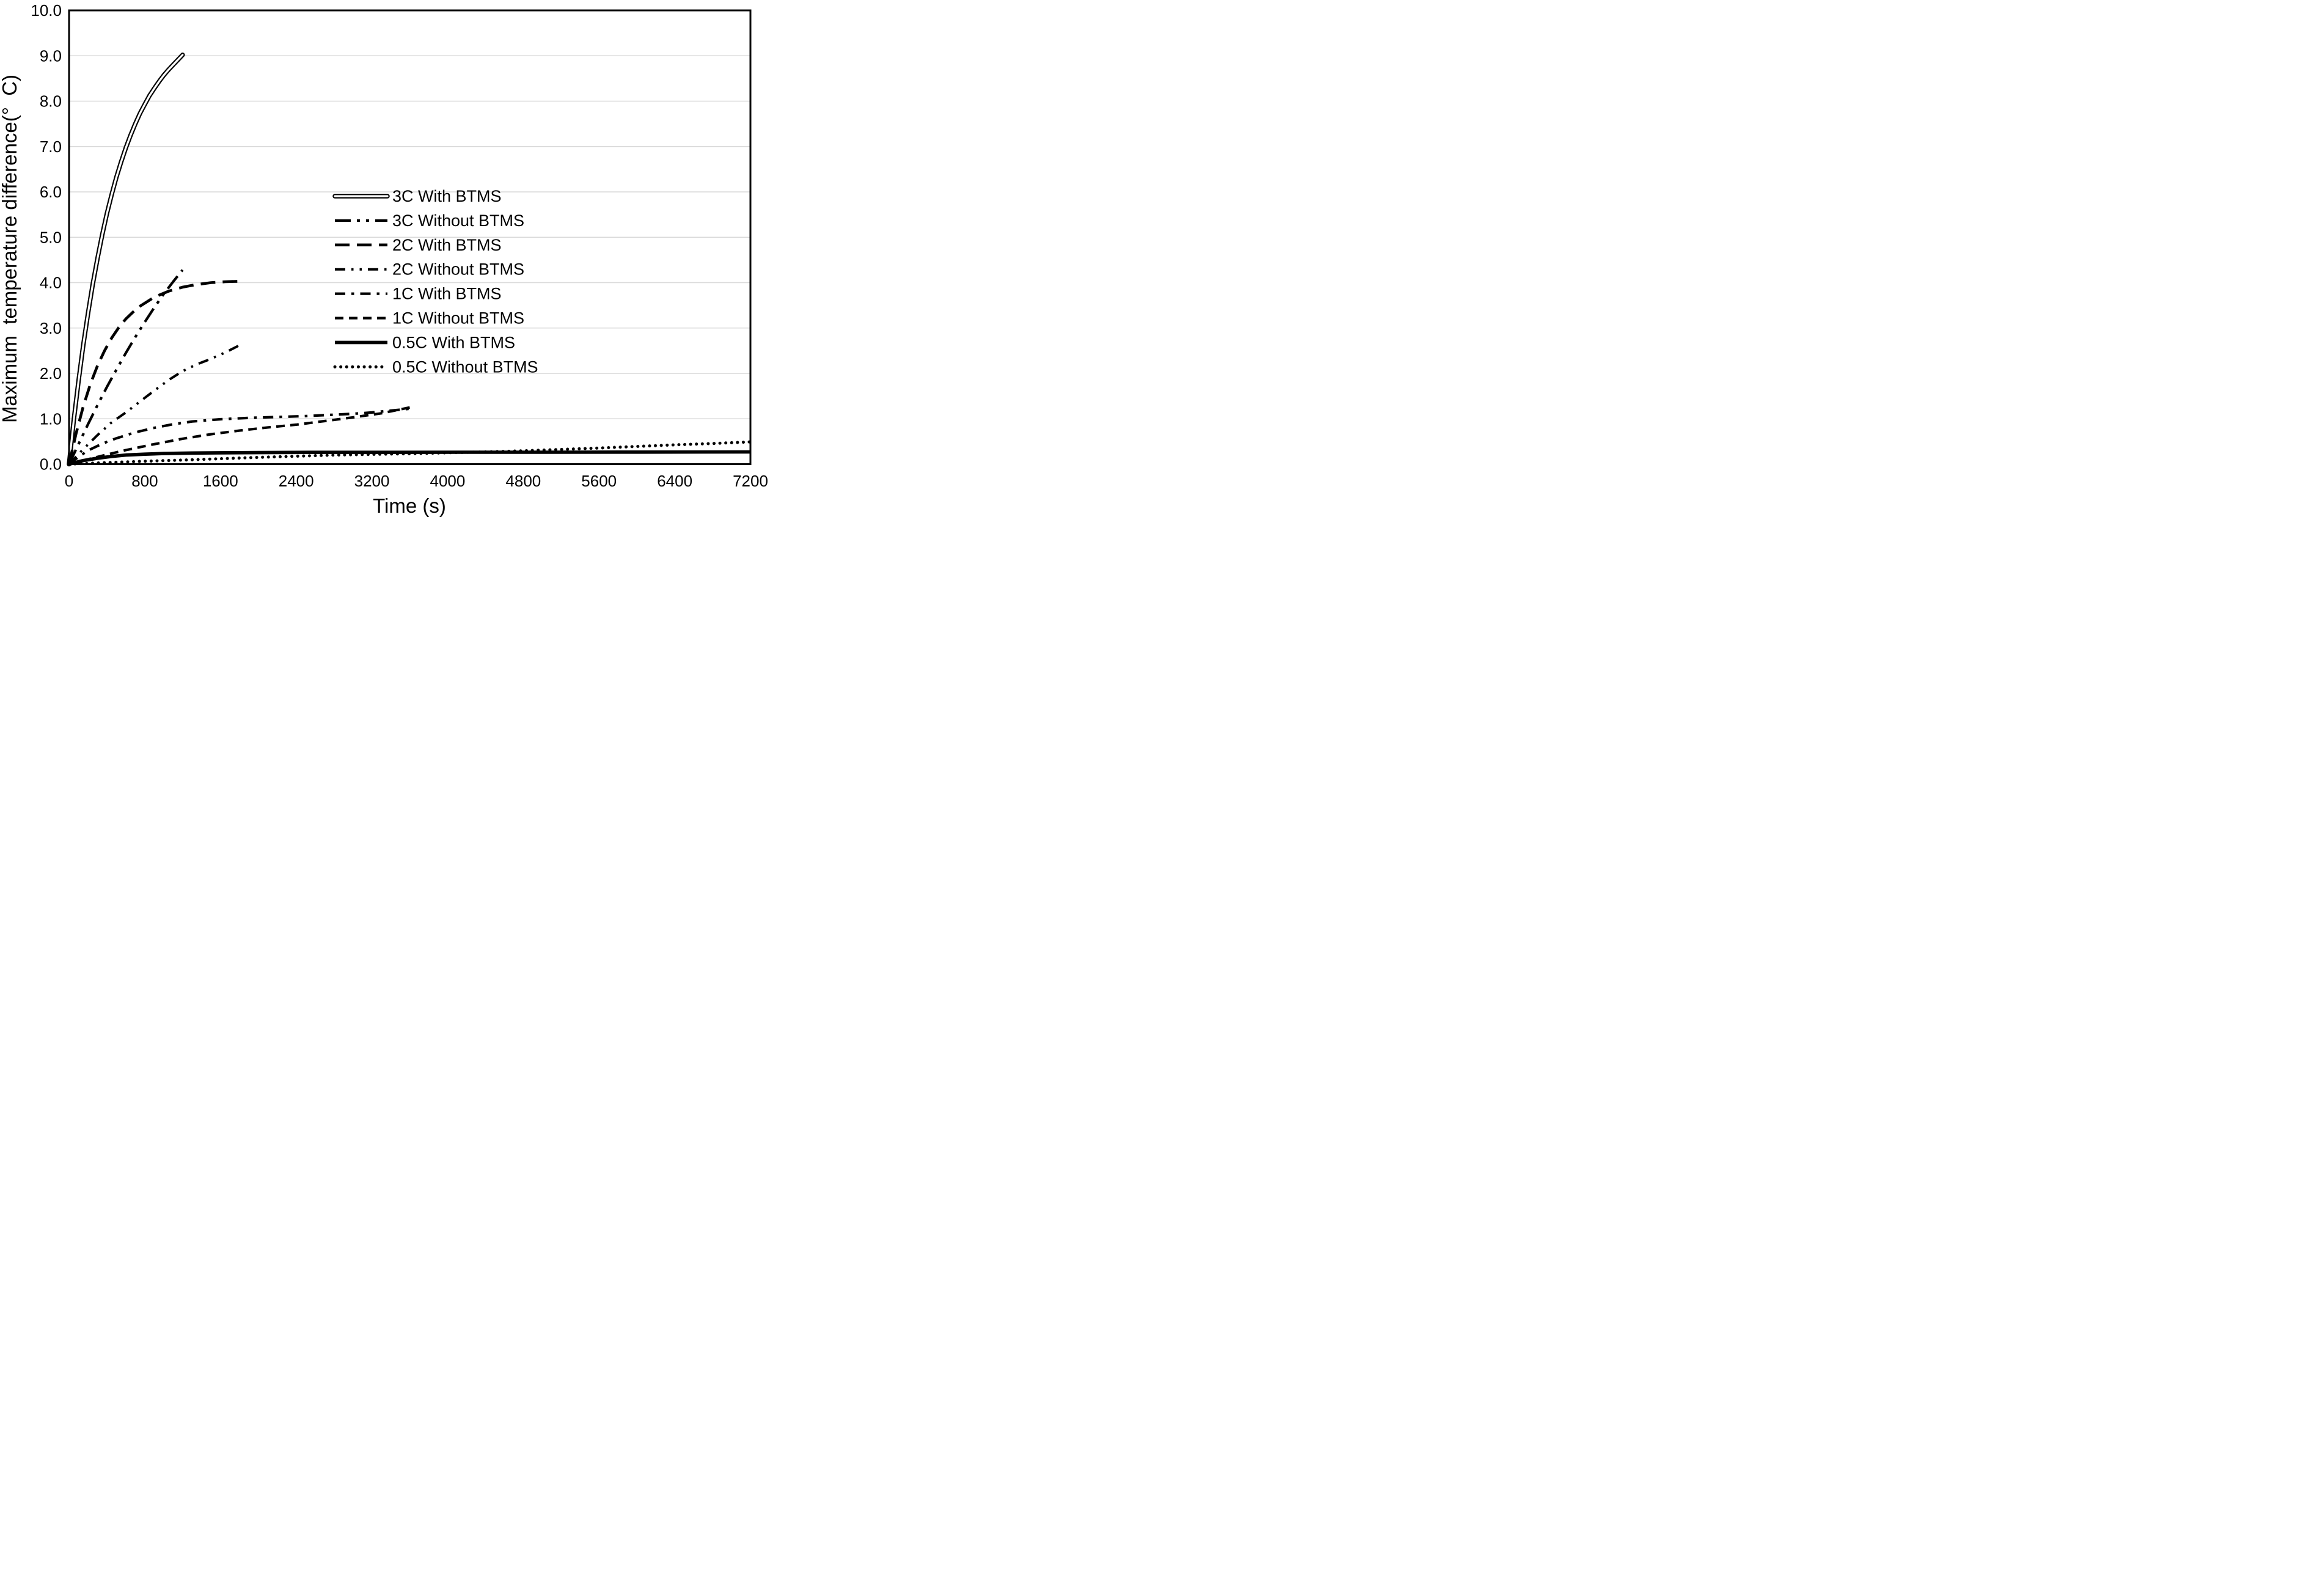  Describe the element at coordinates (372, 481) in the screenshot. I see `svg-text: 3200` at that location.